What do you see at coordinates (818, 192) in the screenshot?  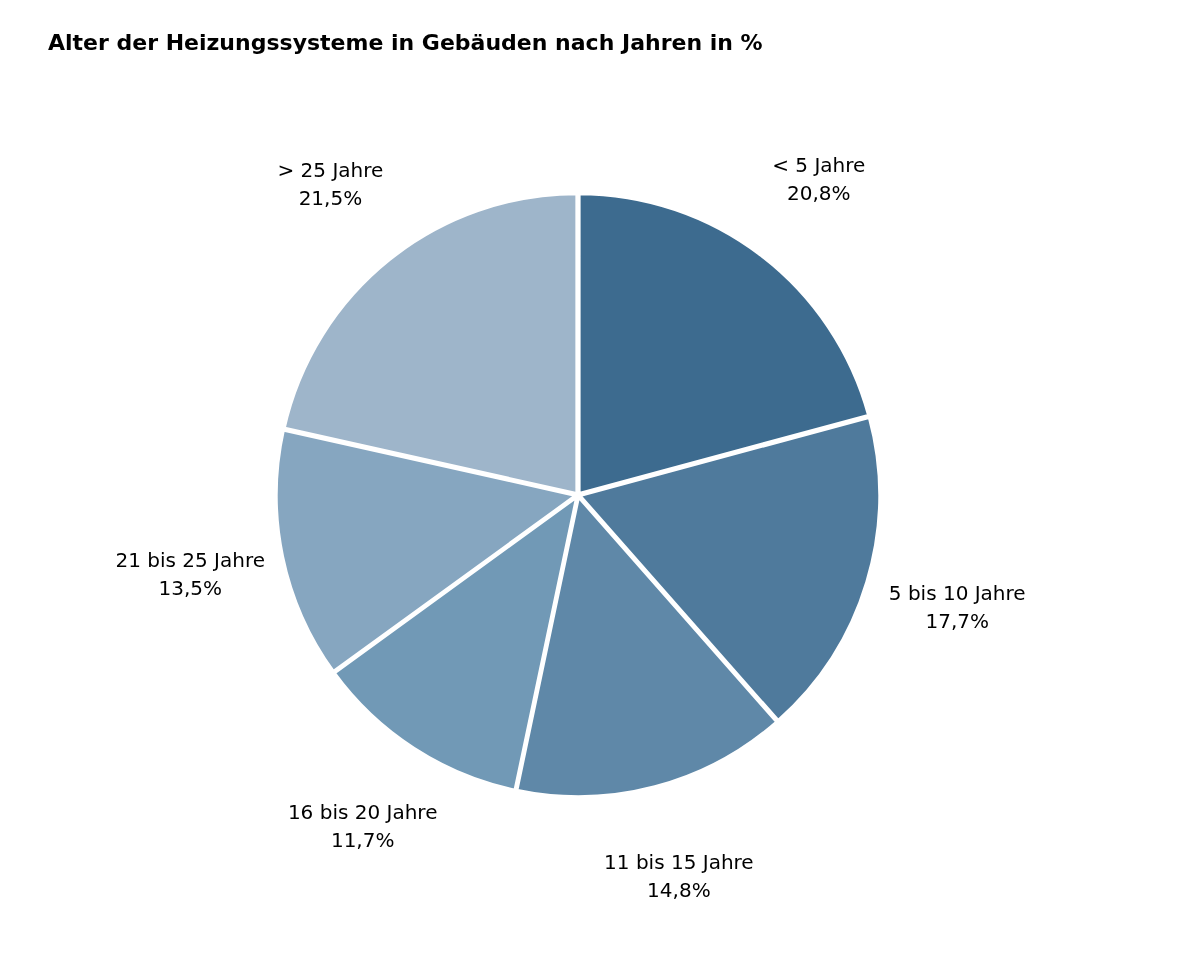 I see `data-label: 20,8%` at bounding box center [818, 192].